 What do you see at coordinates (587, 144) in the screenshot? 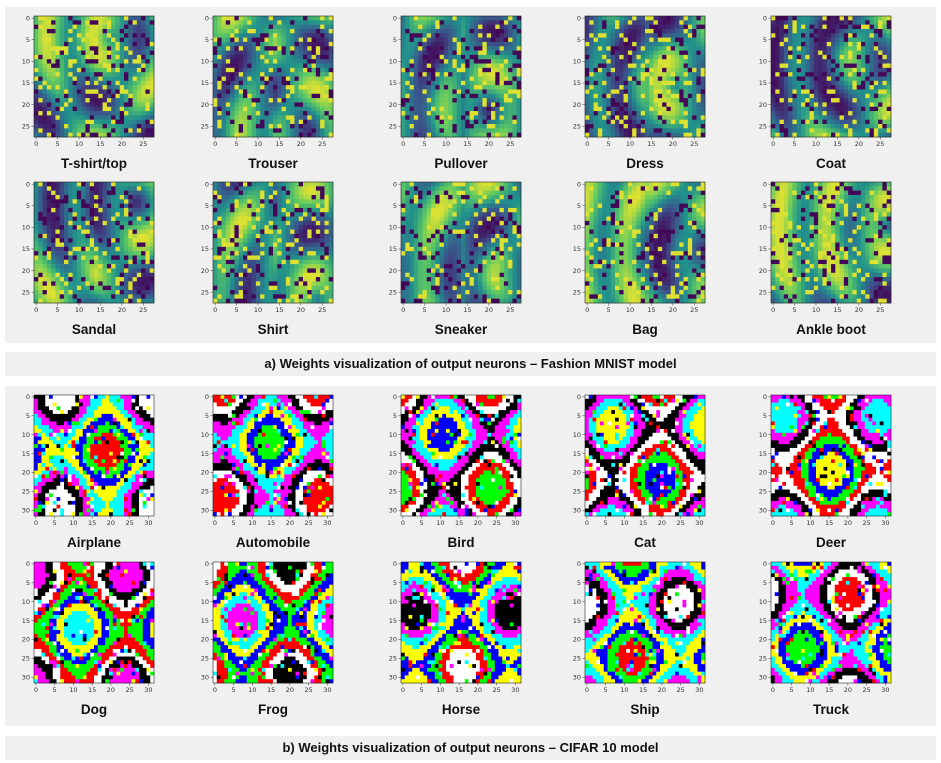
I see `x-tick-label: 0` at bounding box center [587, 144].